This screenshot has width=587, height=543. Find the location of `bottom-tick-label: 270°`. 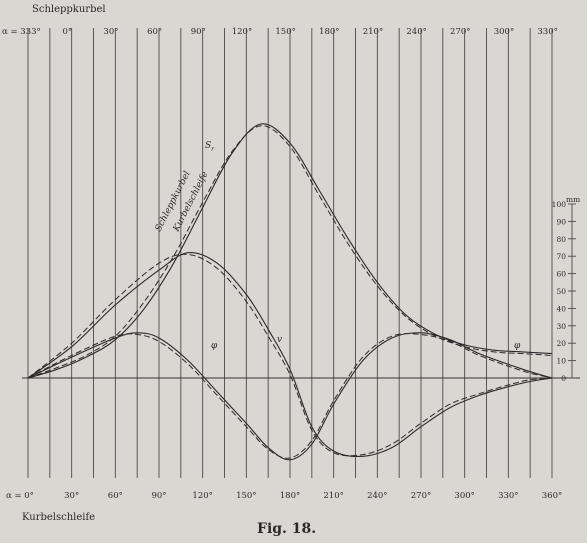

bottom-tick-label: 270° is located at coordinates (421, 496).